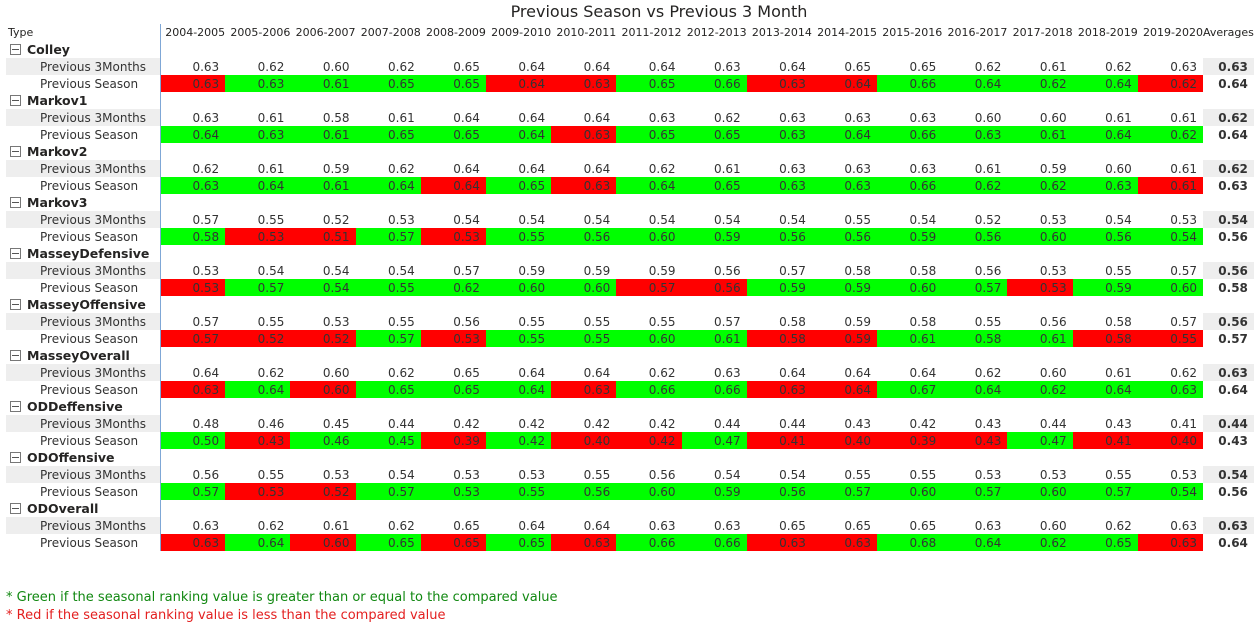 This screenshot has height=629, width=1260. I want to click on group-header: ODOffensive, so click(83, 457).